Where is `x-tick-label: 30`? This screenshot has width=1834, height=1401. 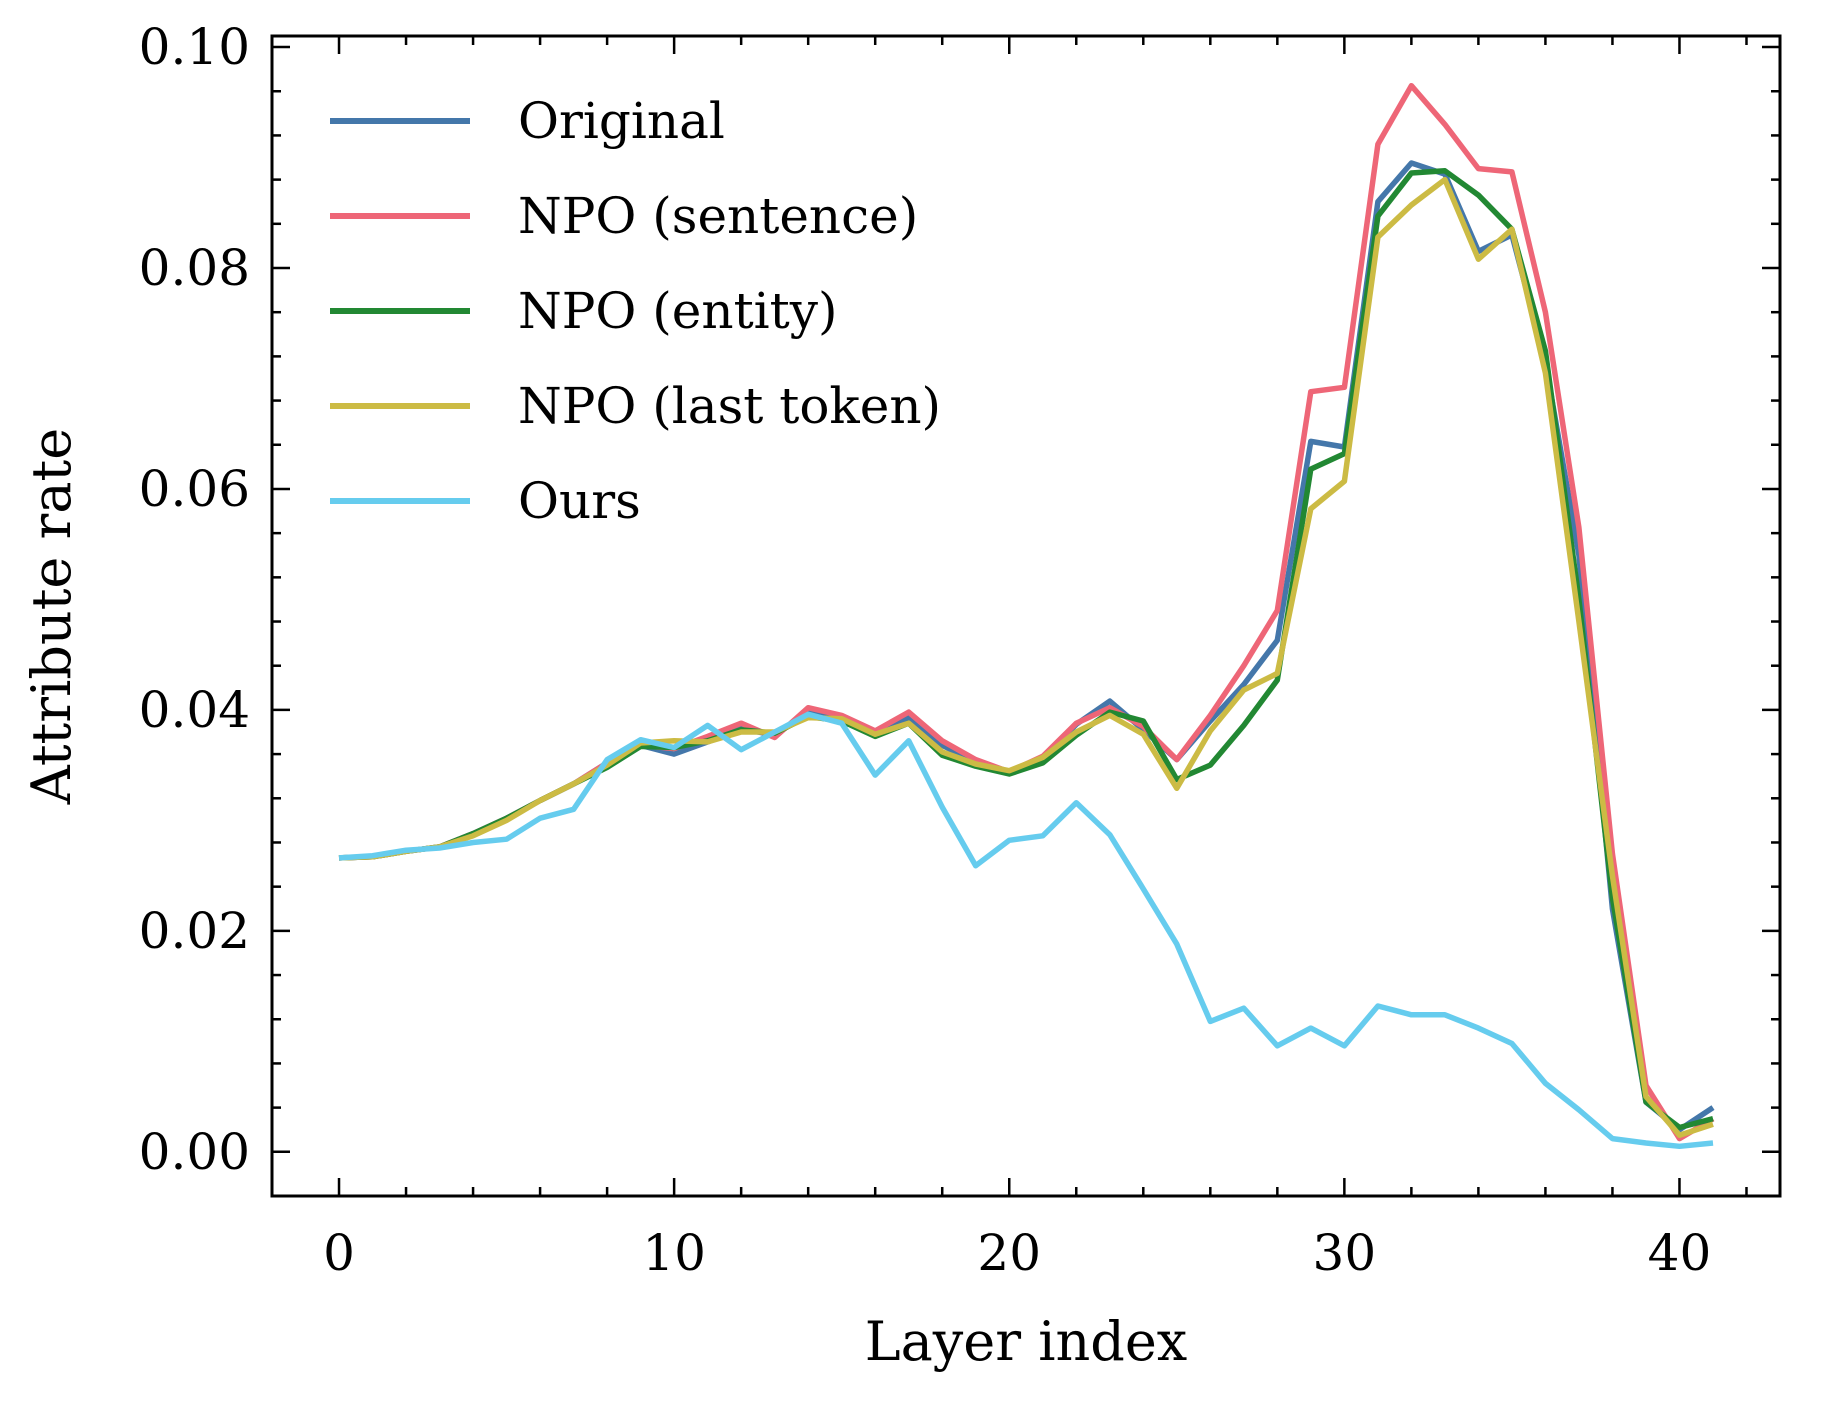
x-tick-label: 30 is located at coordinates (1345, 1253).